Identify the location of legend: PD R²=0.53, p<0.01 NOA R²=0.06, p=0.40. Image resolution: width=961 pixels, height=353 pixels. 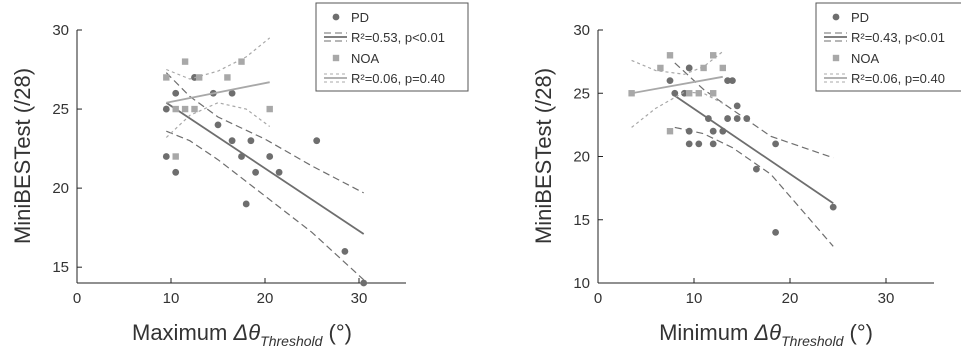
(392, 47).